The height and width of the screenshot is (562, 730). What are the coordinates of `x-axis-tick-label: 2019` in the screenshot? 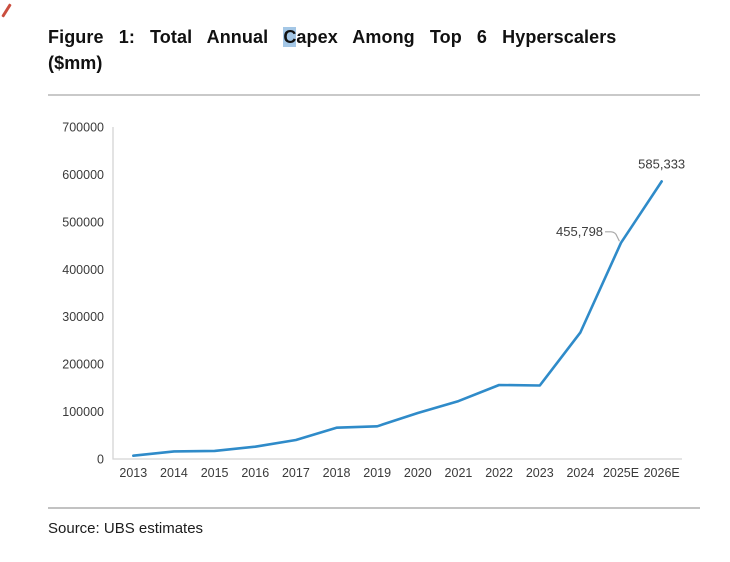 It's located at (377, 473).